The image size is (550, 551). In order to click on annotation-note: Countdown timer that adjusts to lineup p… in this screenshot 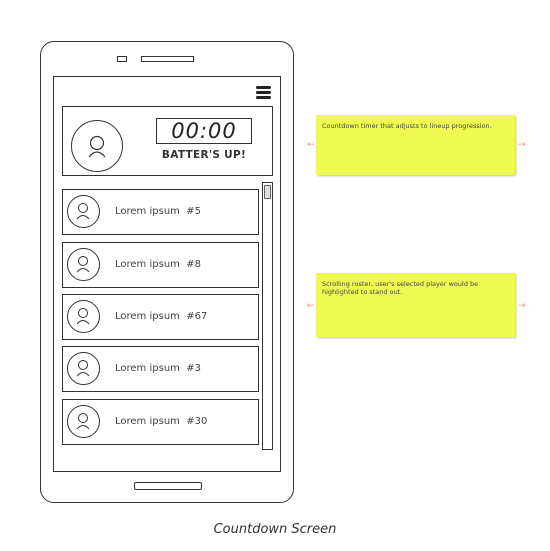, I will do `click(415, 145)`.